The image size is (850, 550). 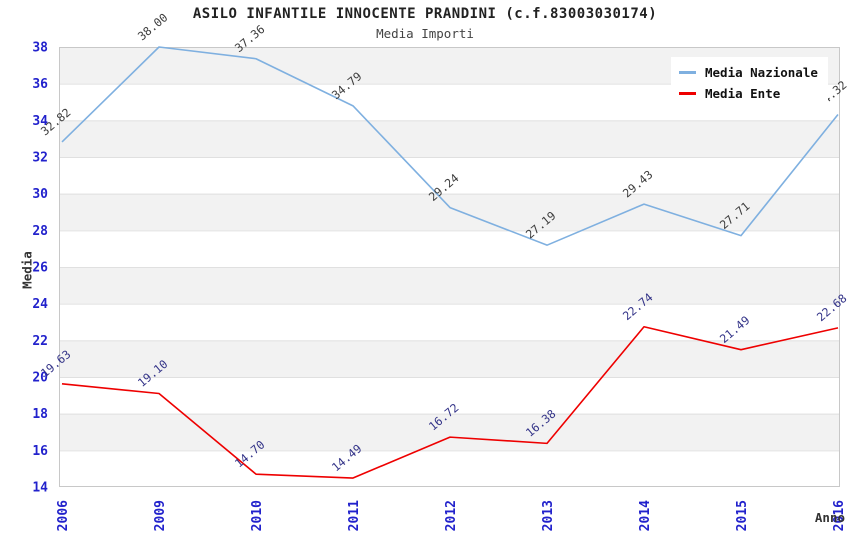 I want to click on legend: Media Nazionale Media Ente, so click(x=749, y=83).